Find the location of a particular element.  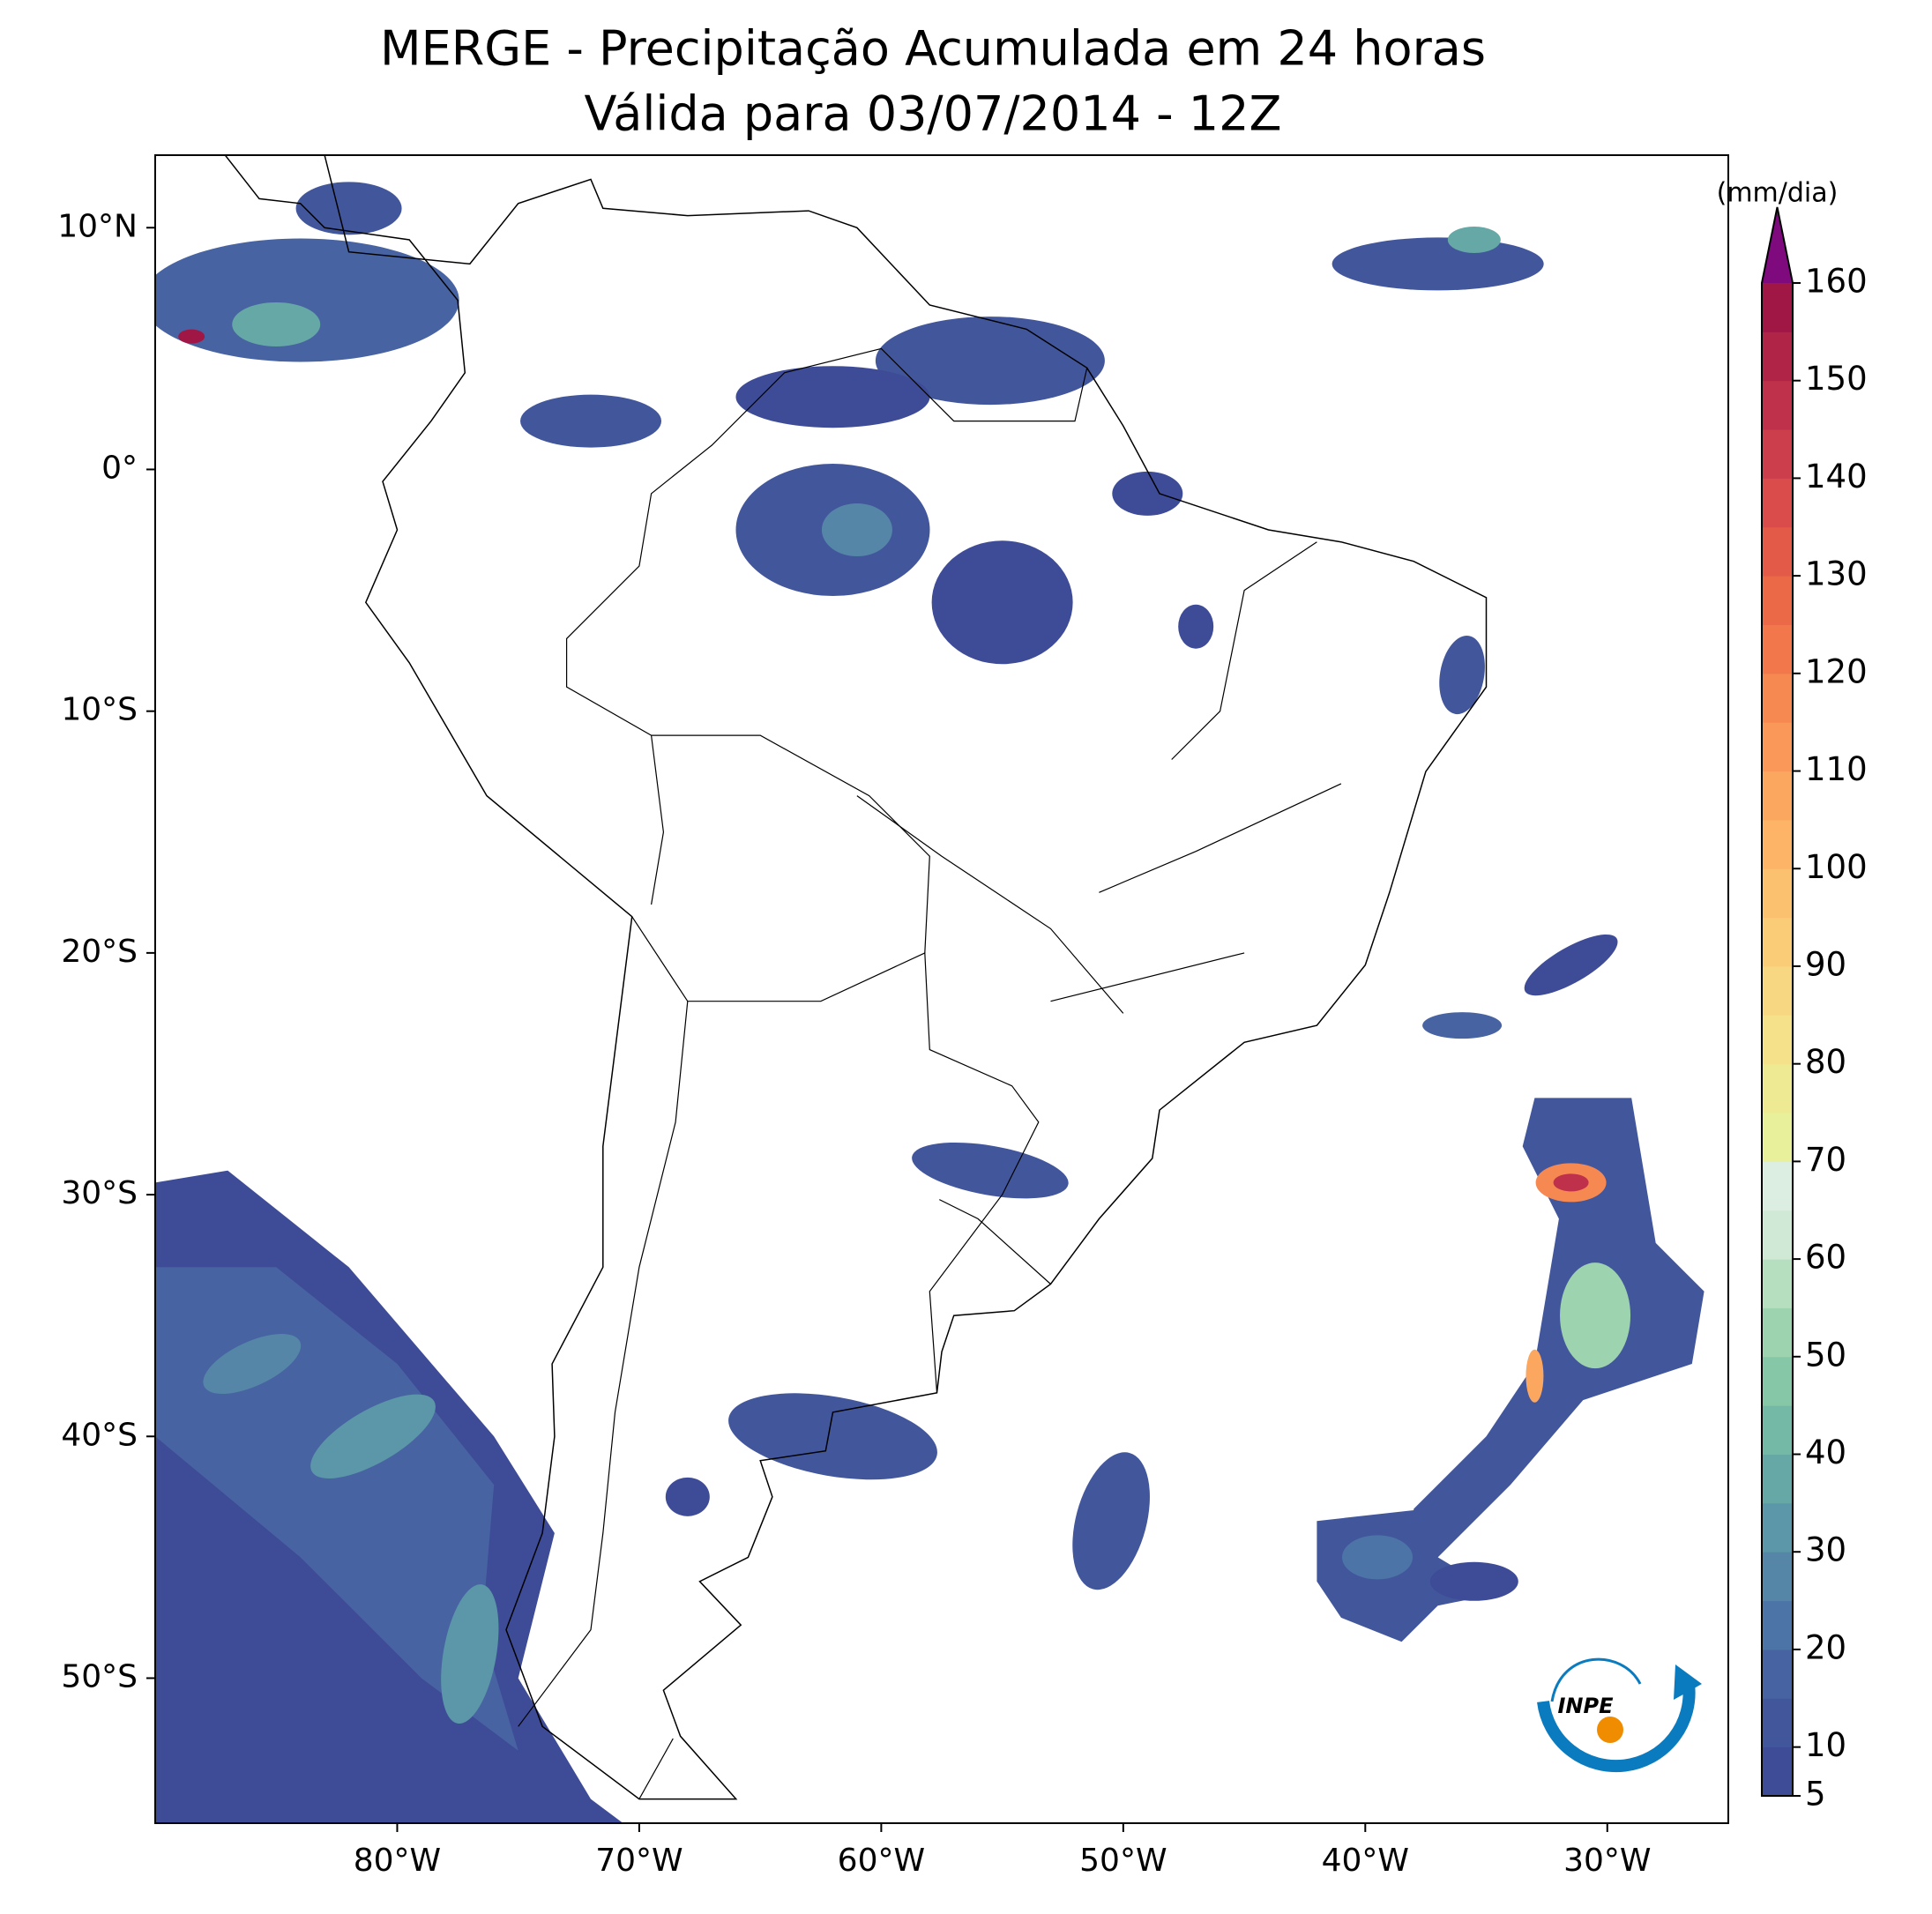

x-tick-label: 80°W is located at coordinates (397, 1861).